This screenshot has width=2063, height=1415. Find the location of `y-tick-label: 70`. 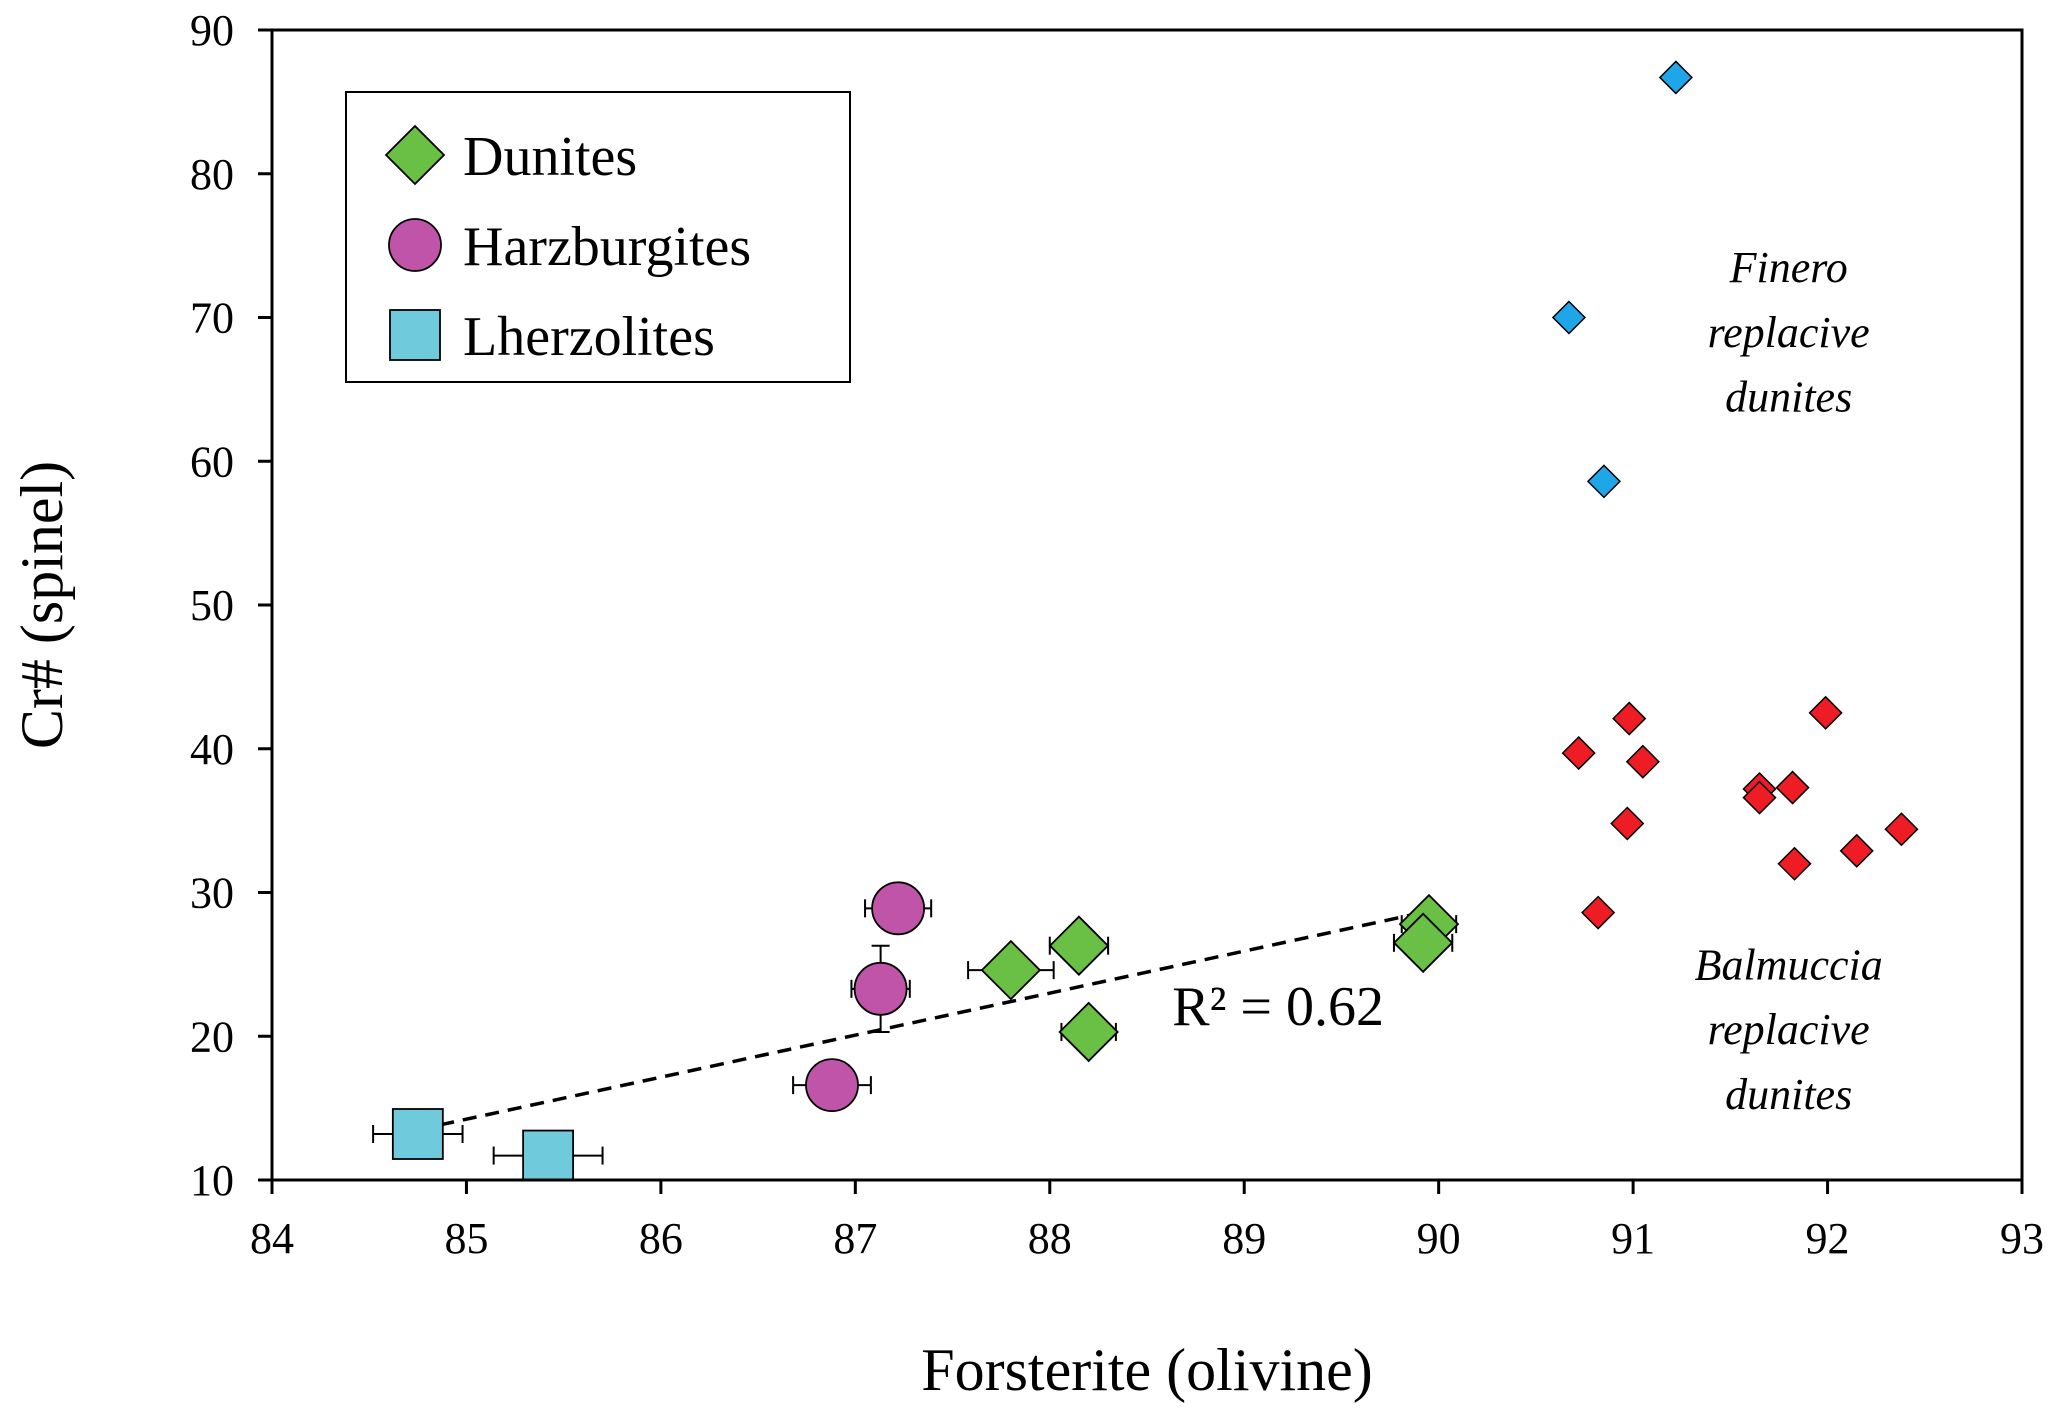

y-tick-label: 70 is located at coordinates (212, 318).